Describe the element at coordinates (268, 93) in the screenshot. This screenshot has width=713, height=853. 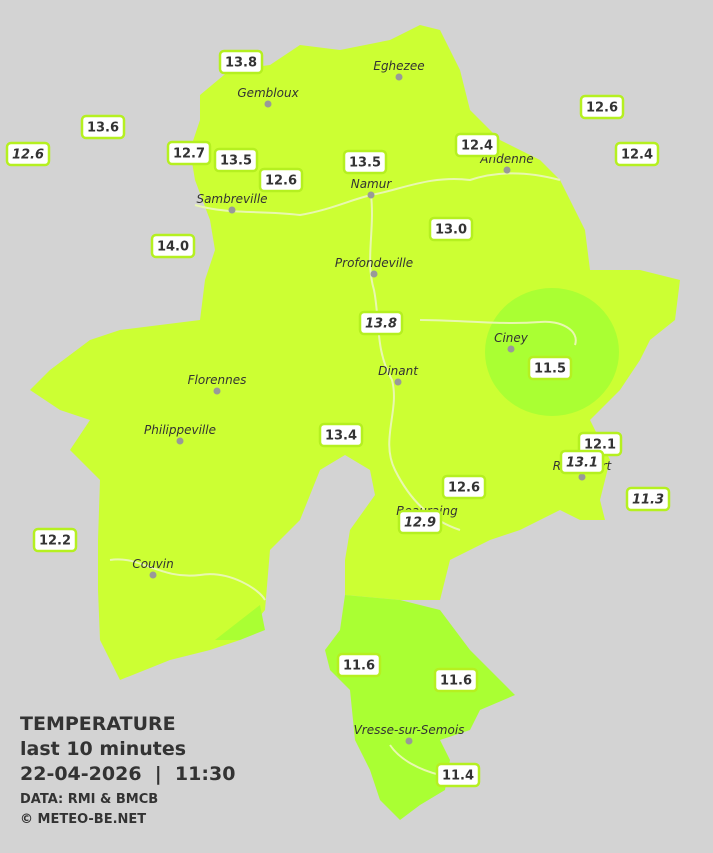
I see `city-label: Gembloux` at that location.